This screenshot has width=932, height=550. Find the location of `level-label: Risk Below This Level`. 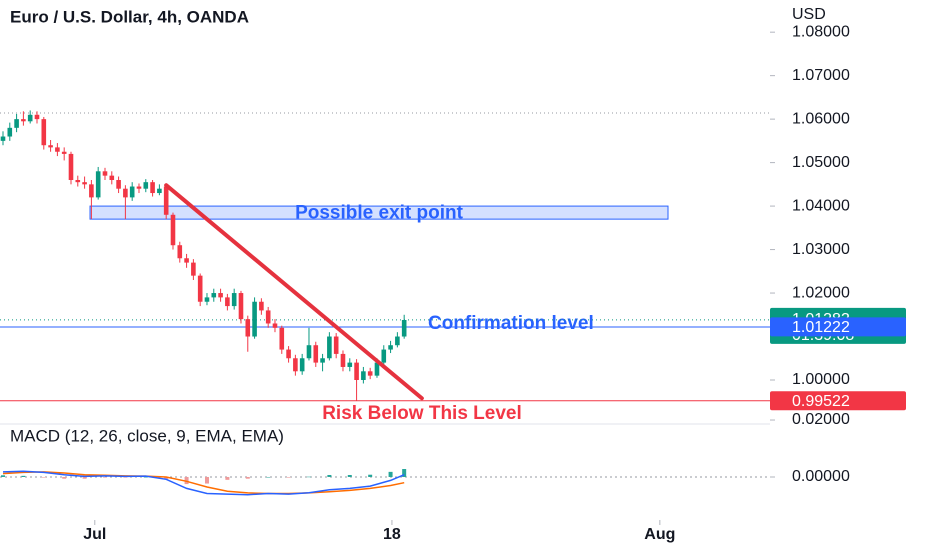

level-label: Risk Below This Level is located at coordinates (422, 413).